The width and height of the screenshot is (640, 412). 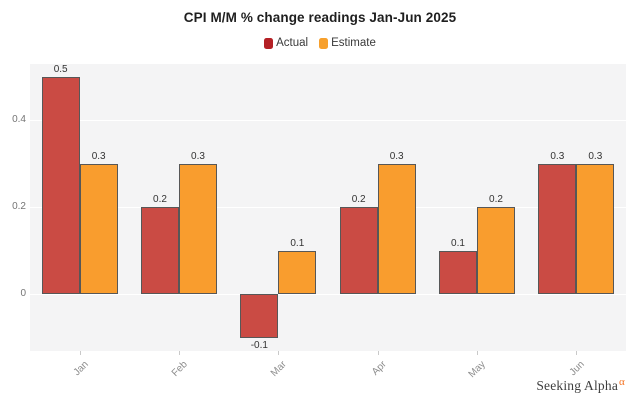 I want to click on gridline-0.2, so click(x=328, y=208).